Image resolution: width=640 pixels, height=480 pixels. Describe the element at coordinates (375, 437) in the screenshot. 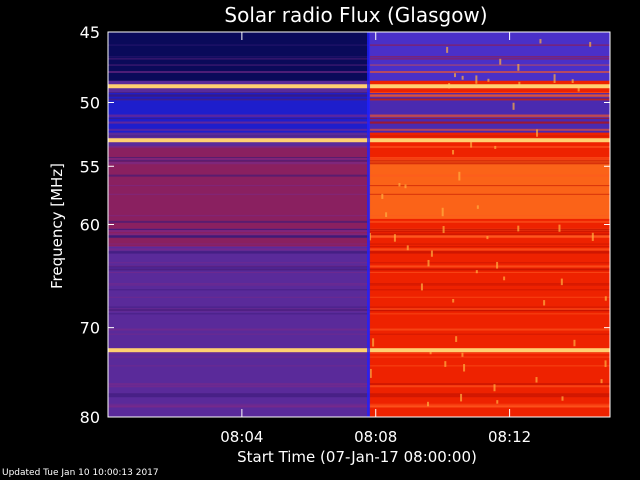

I see `x-tick-label: 08:08` at that location.